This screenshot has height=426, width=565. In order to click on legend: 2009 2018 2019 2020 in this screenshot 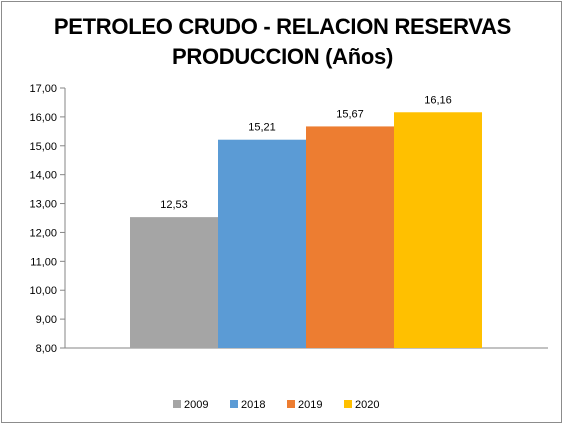, I will do `click(276, 405)`.